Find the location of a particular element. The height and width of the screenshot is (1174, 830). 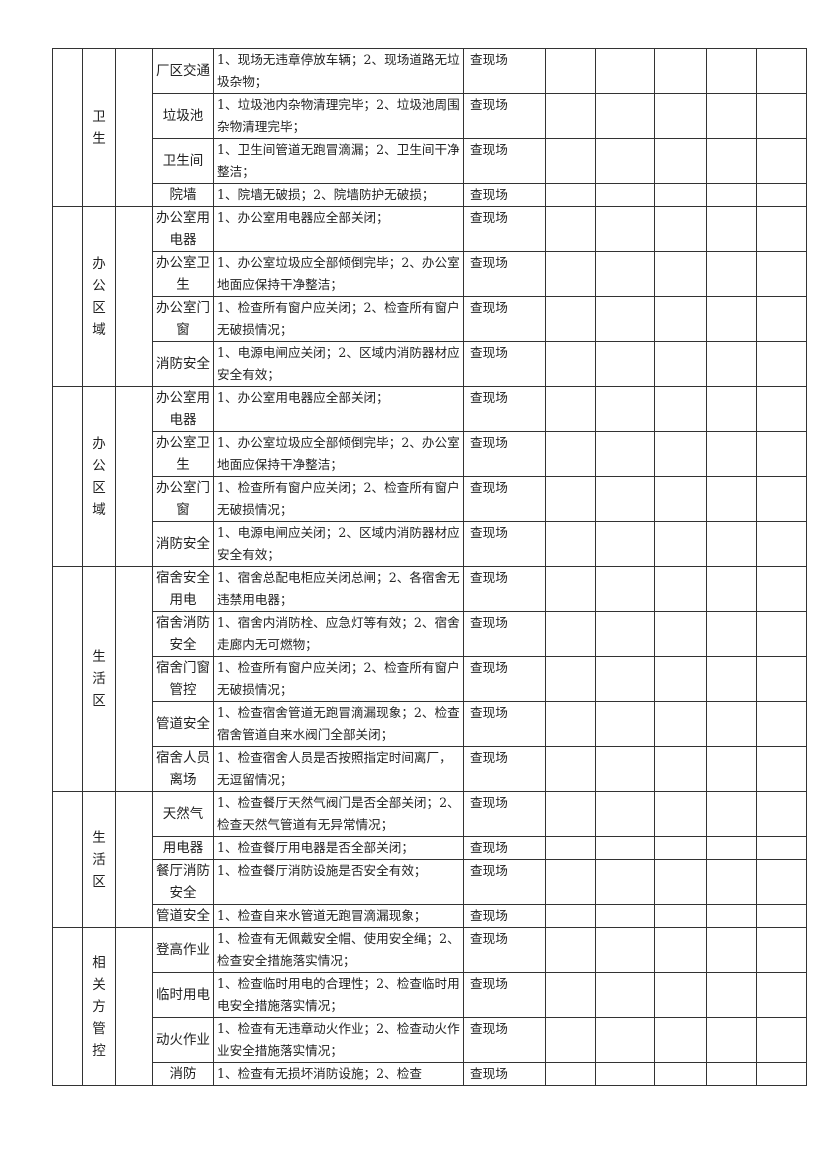

item-cell: 用电器 is located at coordinates (183, 848).